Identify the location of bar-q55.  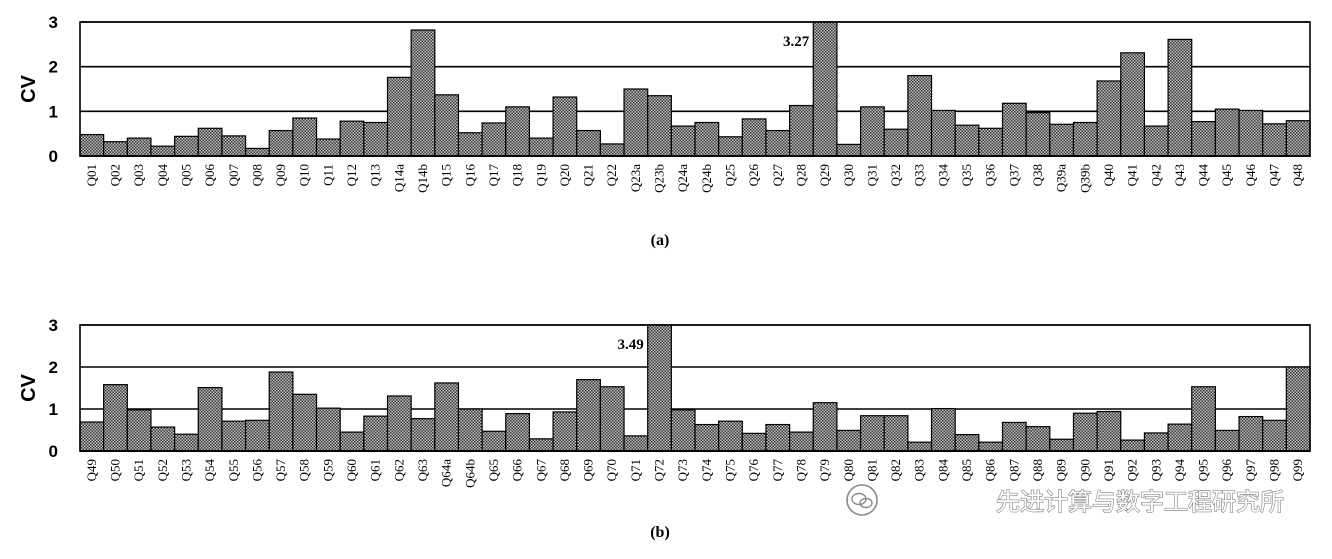
(234, 436).